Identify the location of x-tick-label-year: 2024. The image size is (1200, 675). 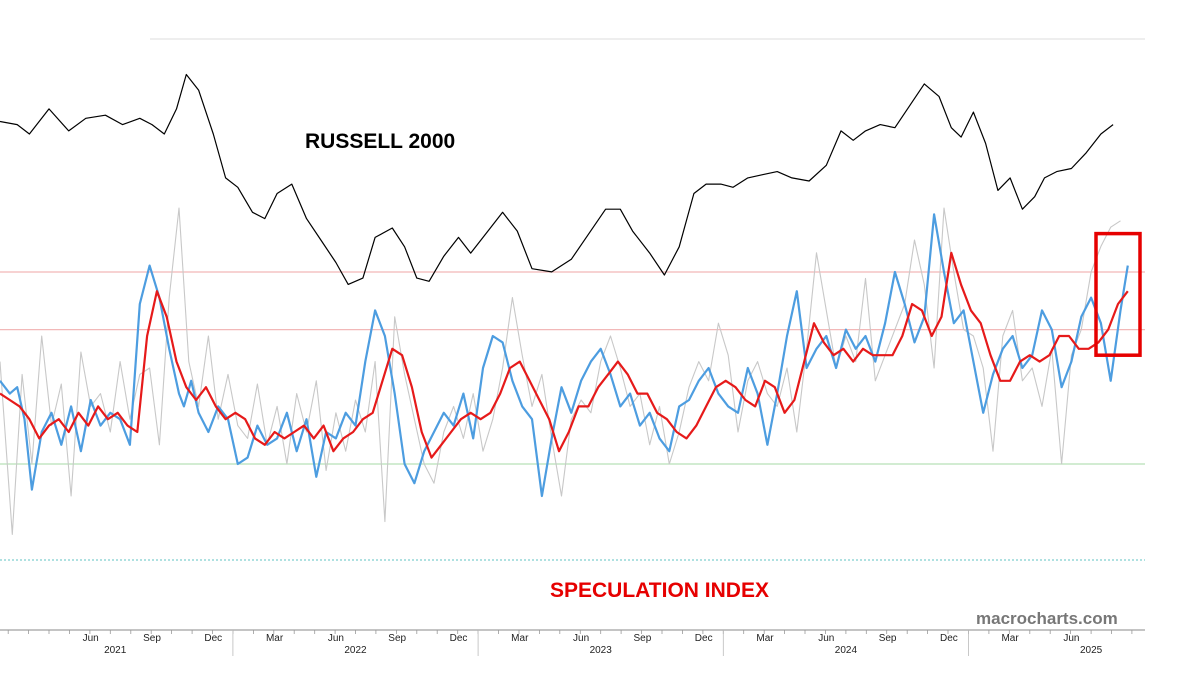
(846, 650).